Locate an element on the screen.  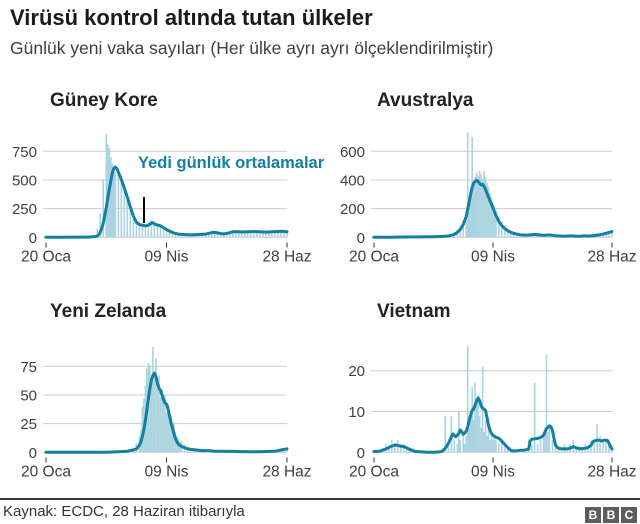
bbc-logo-block: C is located at coordinates (629, 515).